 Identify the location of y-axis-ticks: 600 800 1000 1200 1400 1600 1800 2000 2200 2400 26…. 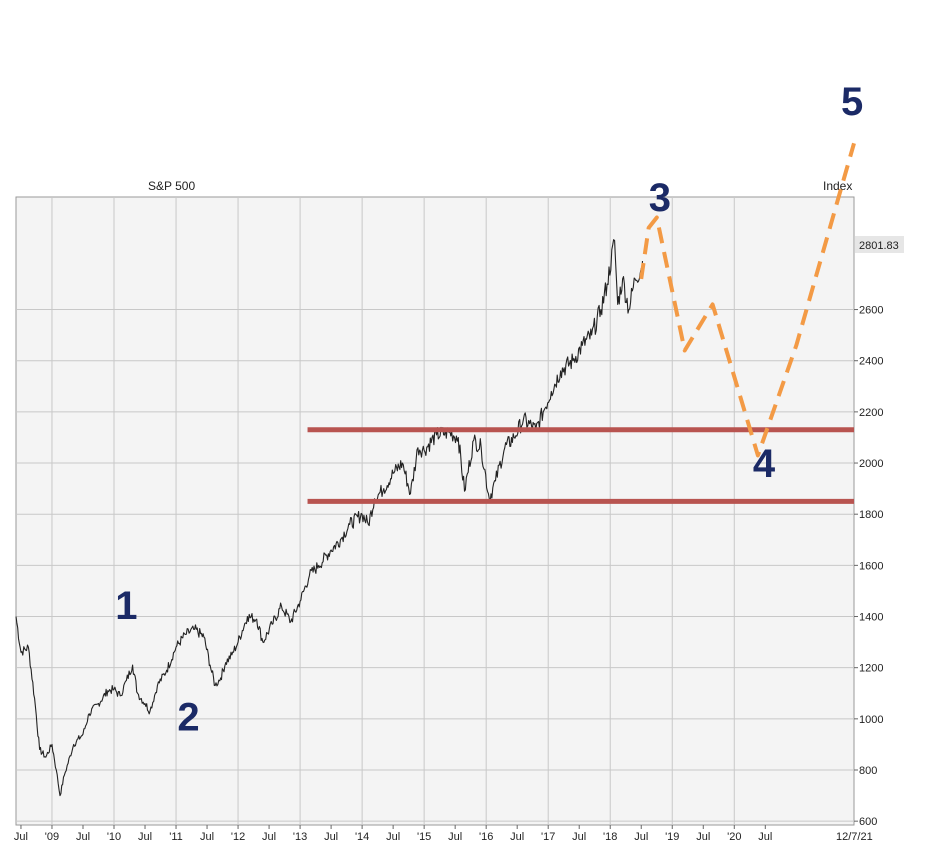
(868, 566).